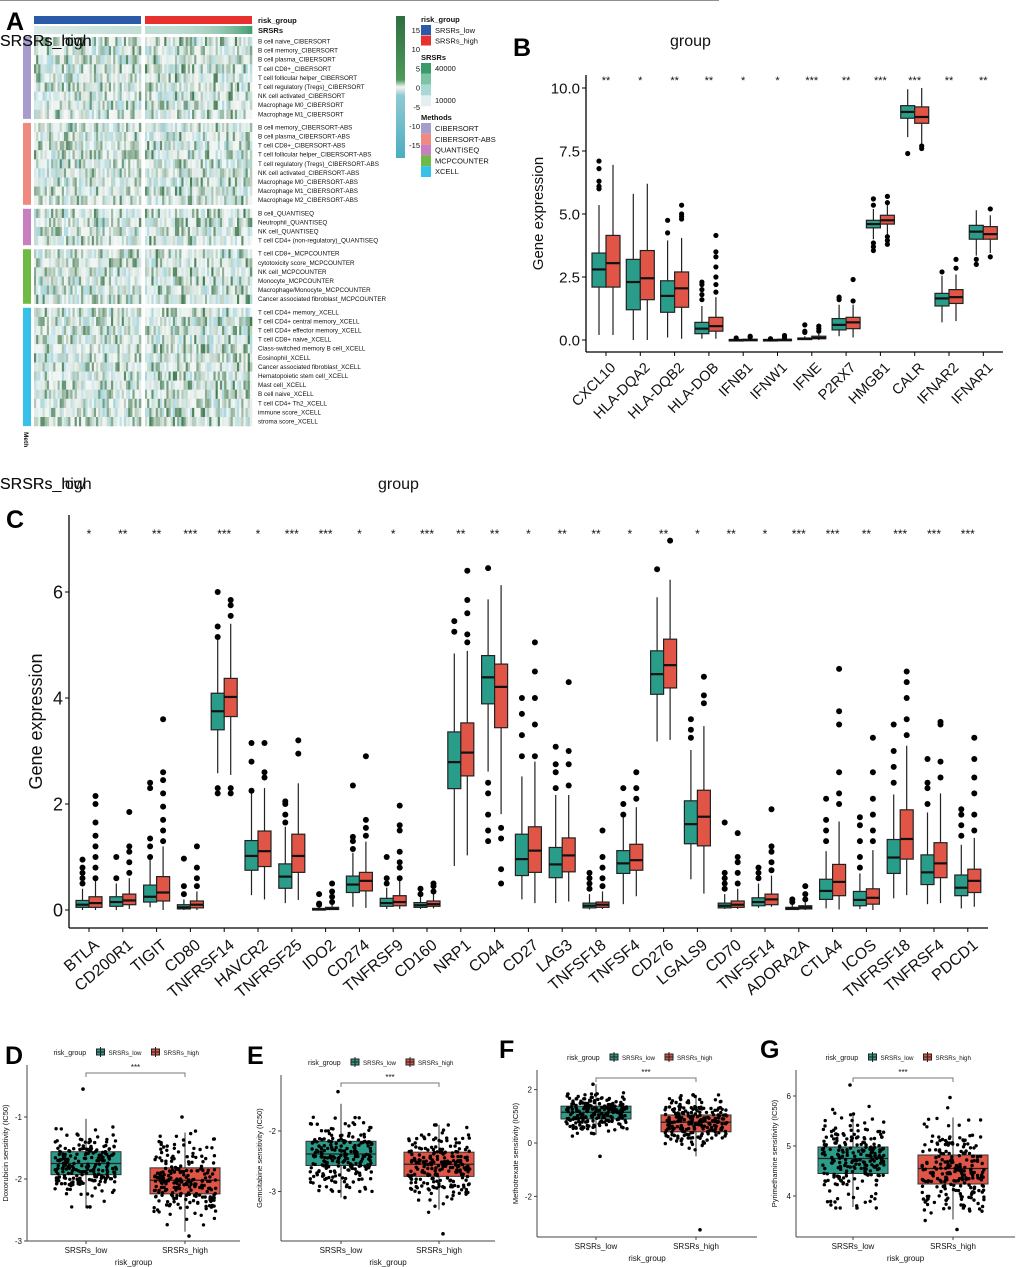  Describe the element at coordinates (927, 870) in the screenshot. I see `box-srsrs-low` at that location.